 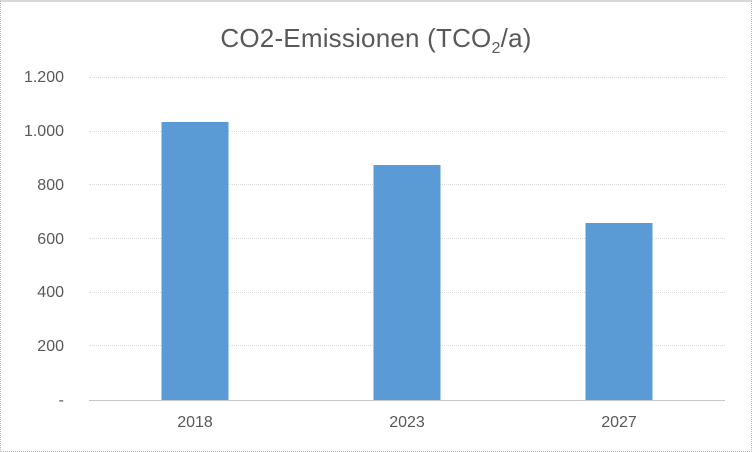 What do you see at coordinates (32, 239) in the screenshot?
I see `y-axis-labels: - 200 400 600 800 1.000 1.200` at bounding box center [32, 239].